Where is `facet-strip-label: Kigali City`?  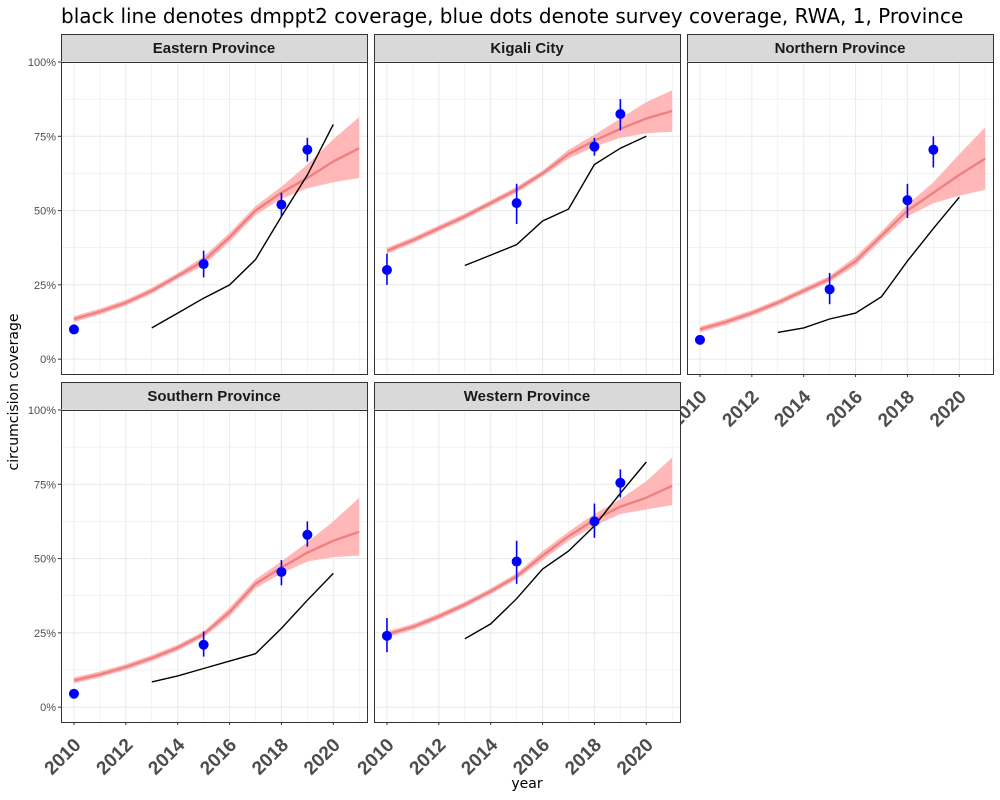 facet-strip-label: Kigali City is located at coordinates (527, 48).